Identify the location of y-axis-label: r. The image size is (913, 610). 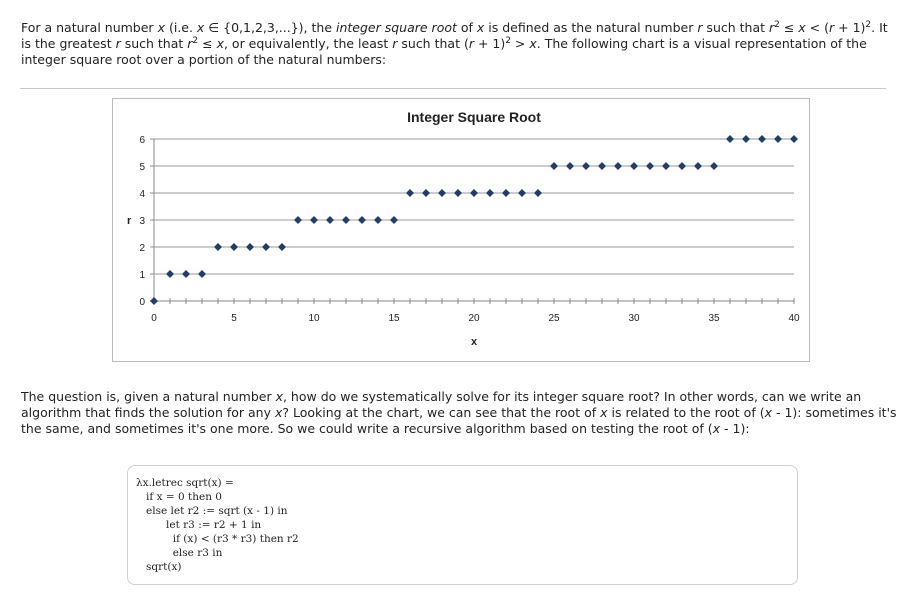
(129, 221).